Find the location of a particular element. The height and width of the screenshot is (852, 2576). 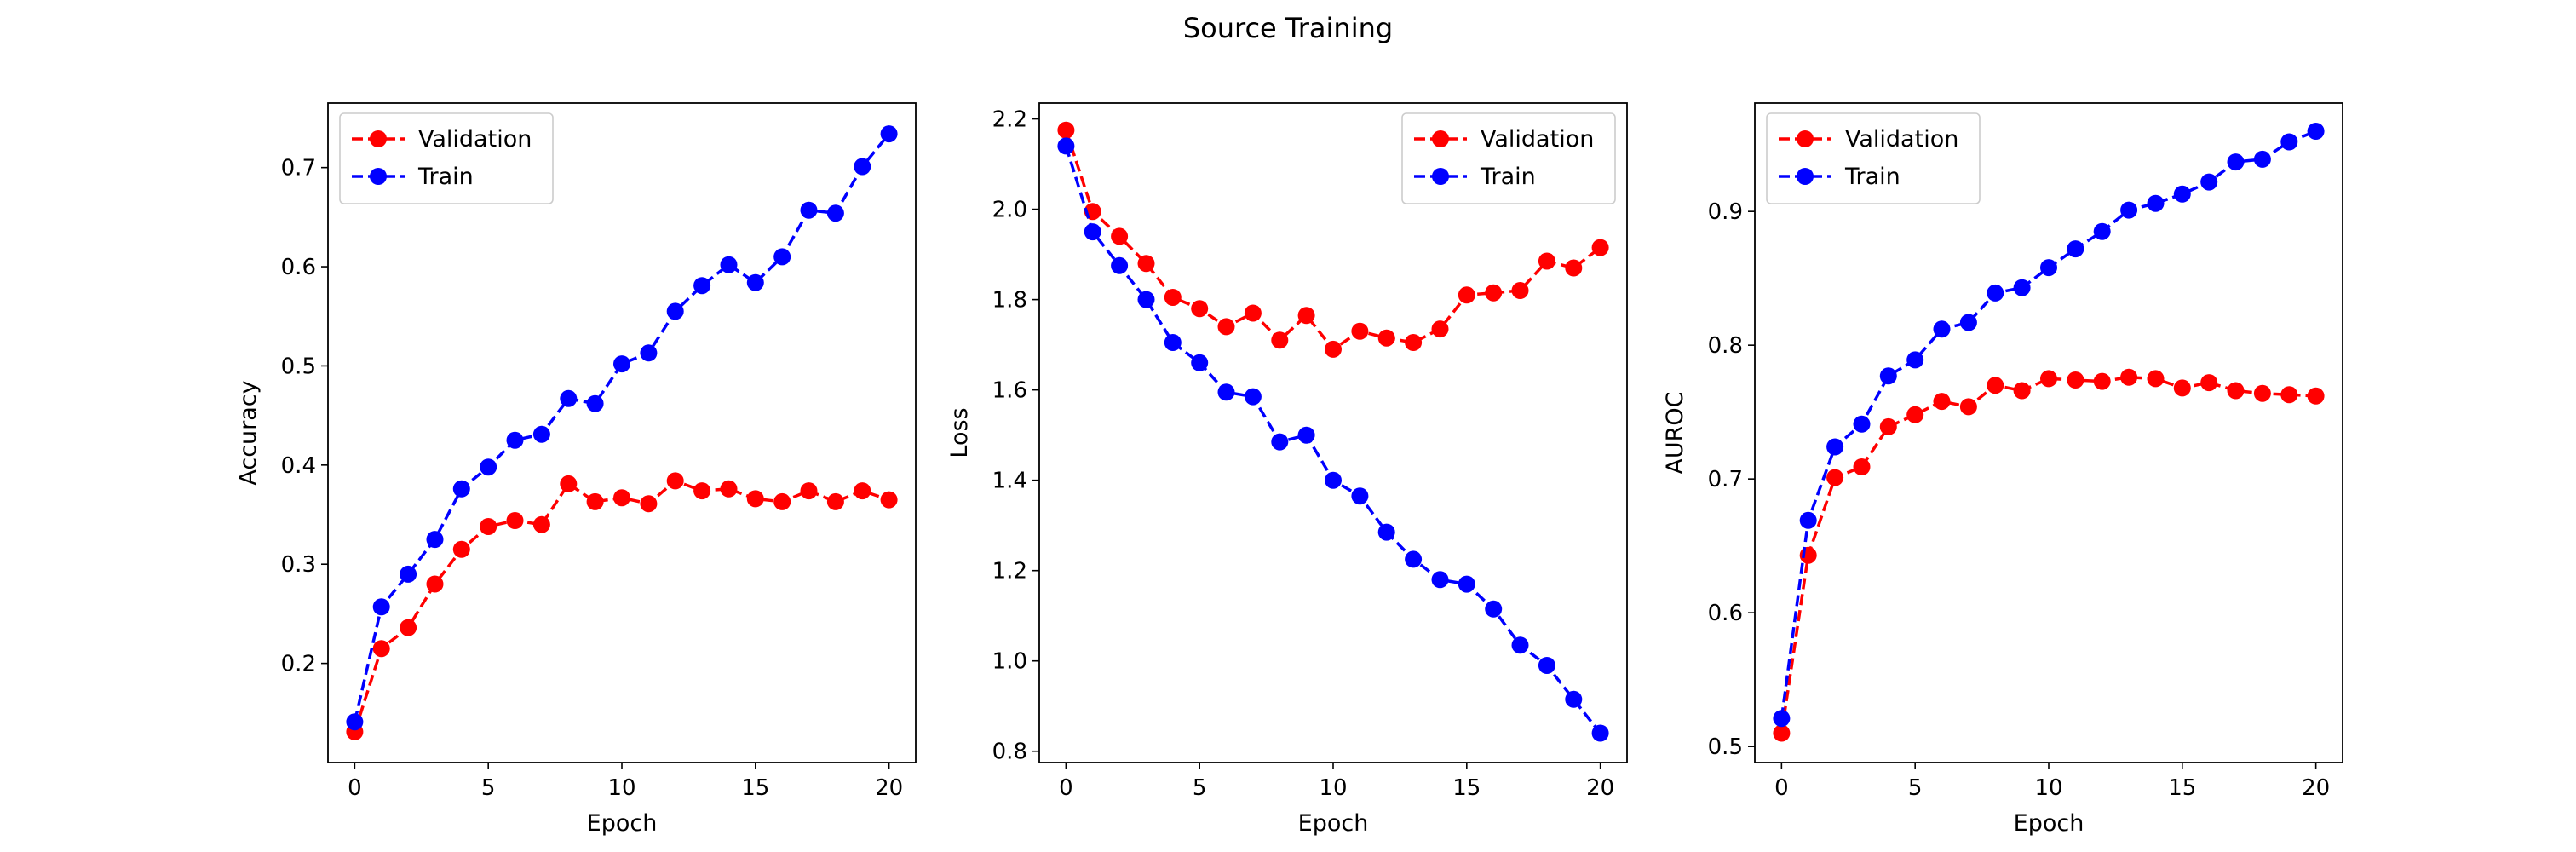

series-line-train is located at coordinates (622, 427).